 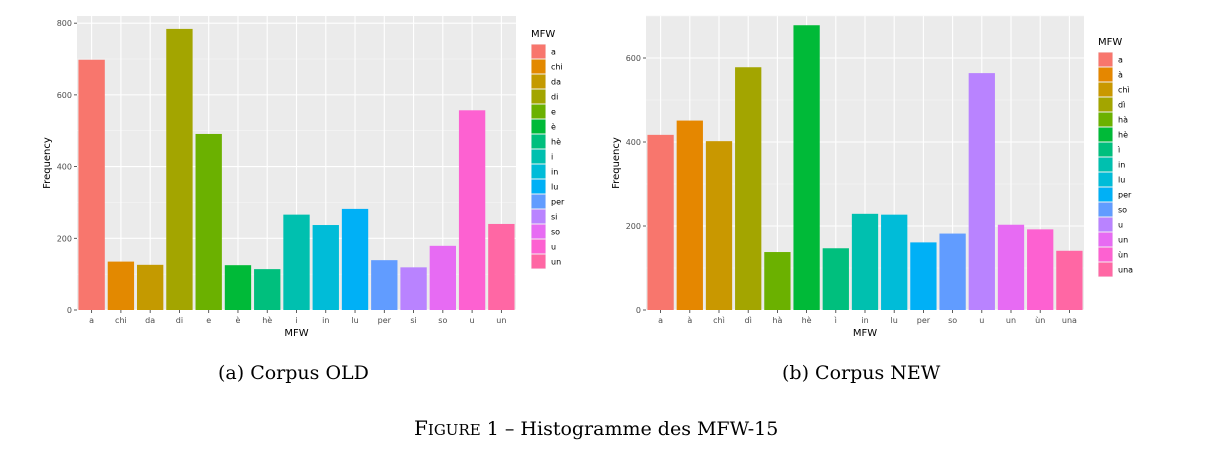 I want to click on legend-label: chi, so click(x=557, y=67).